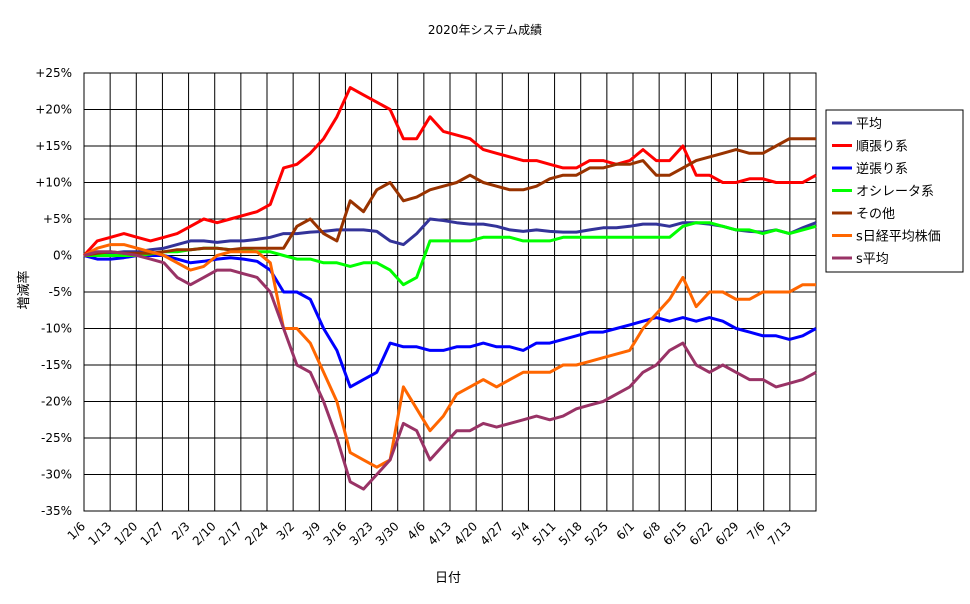 This screenshot has height=604, width=970. Describe the element at coordinates (204, 533) in the screenshot. I see `x-tick-label: 2/10` at that location.